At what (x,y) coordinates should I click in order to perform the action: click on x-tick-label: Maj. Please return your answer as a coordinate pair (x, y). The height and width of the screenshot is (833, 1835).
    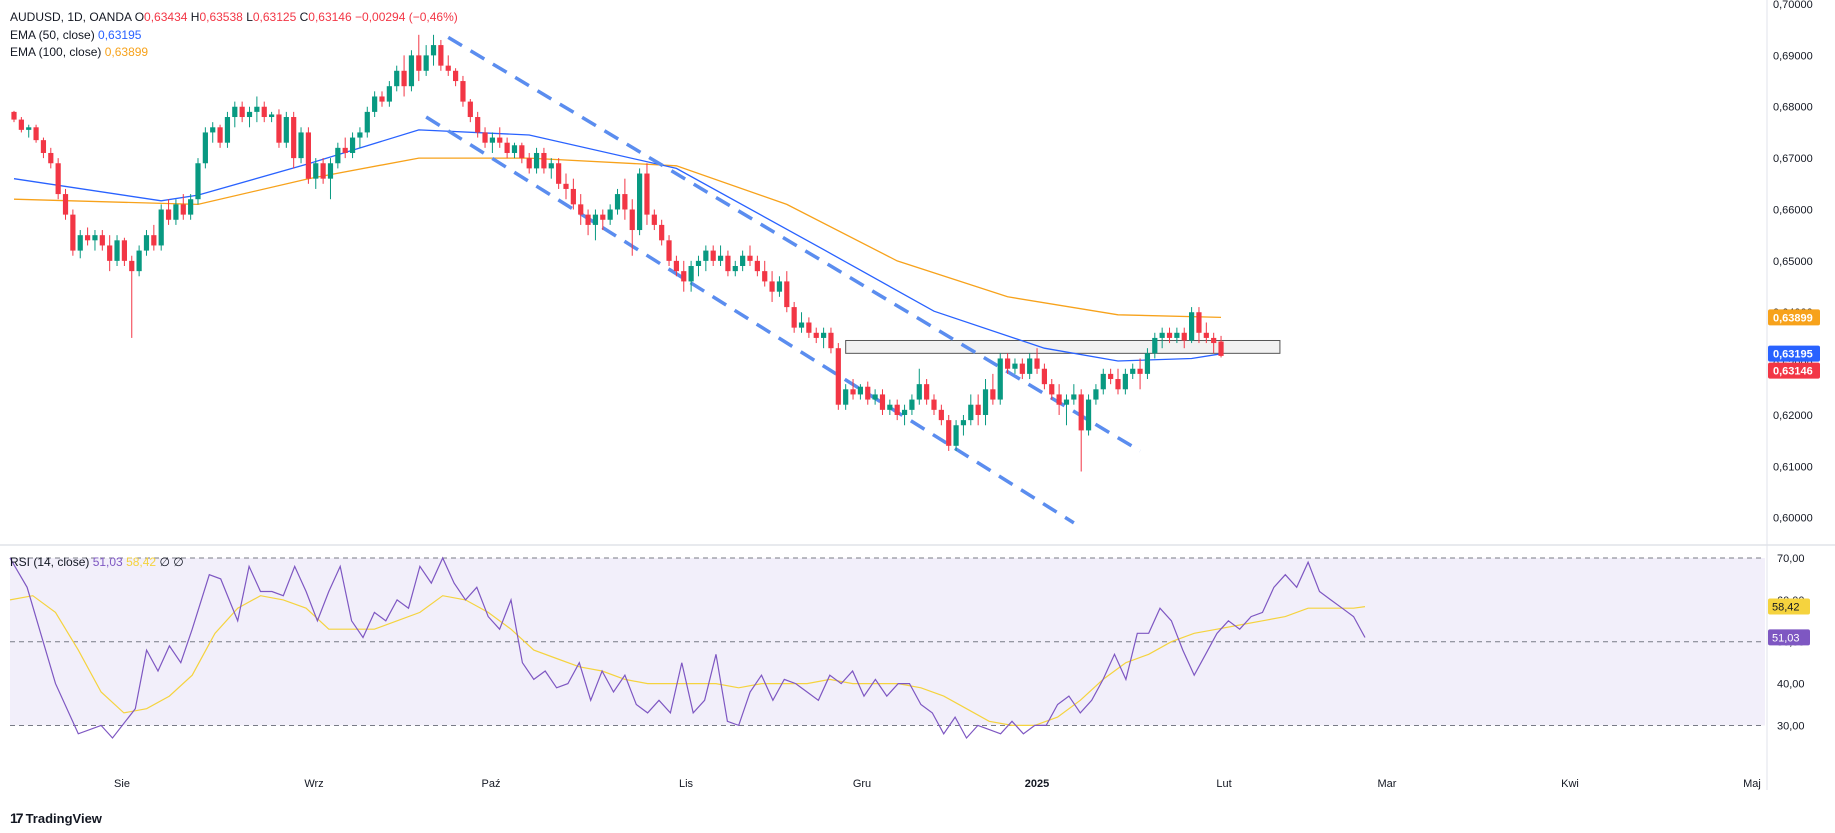
    Looking at the image, I should click on (1752, 784).